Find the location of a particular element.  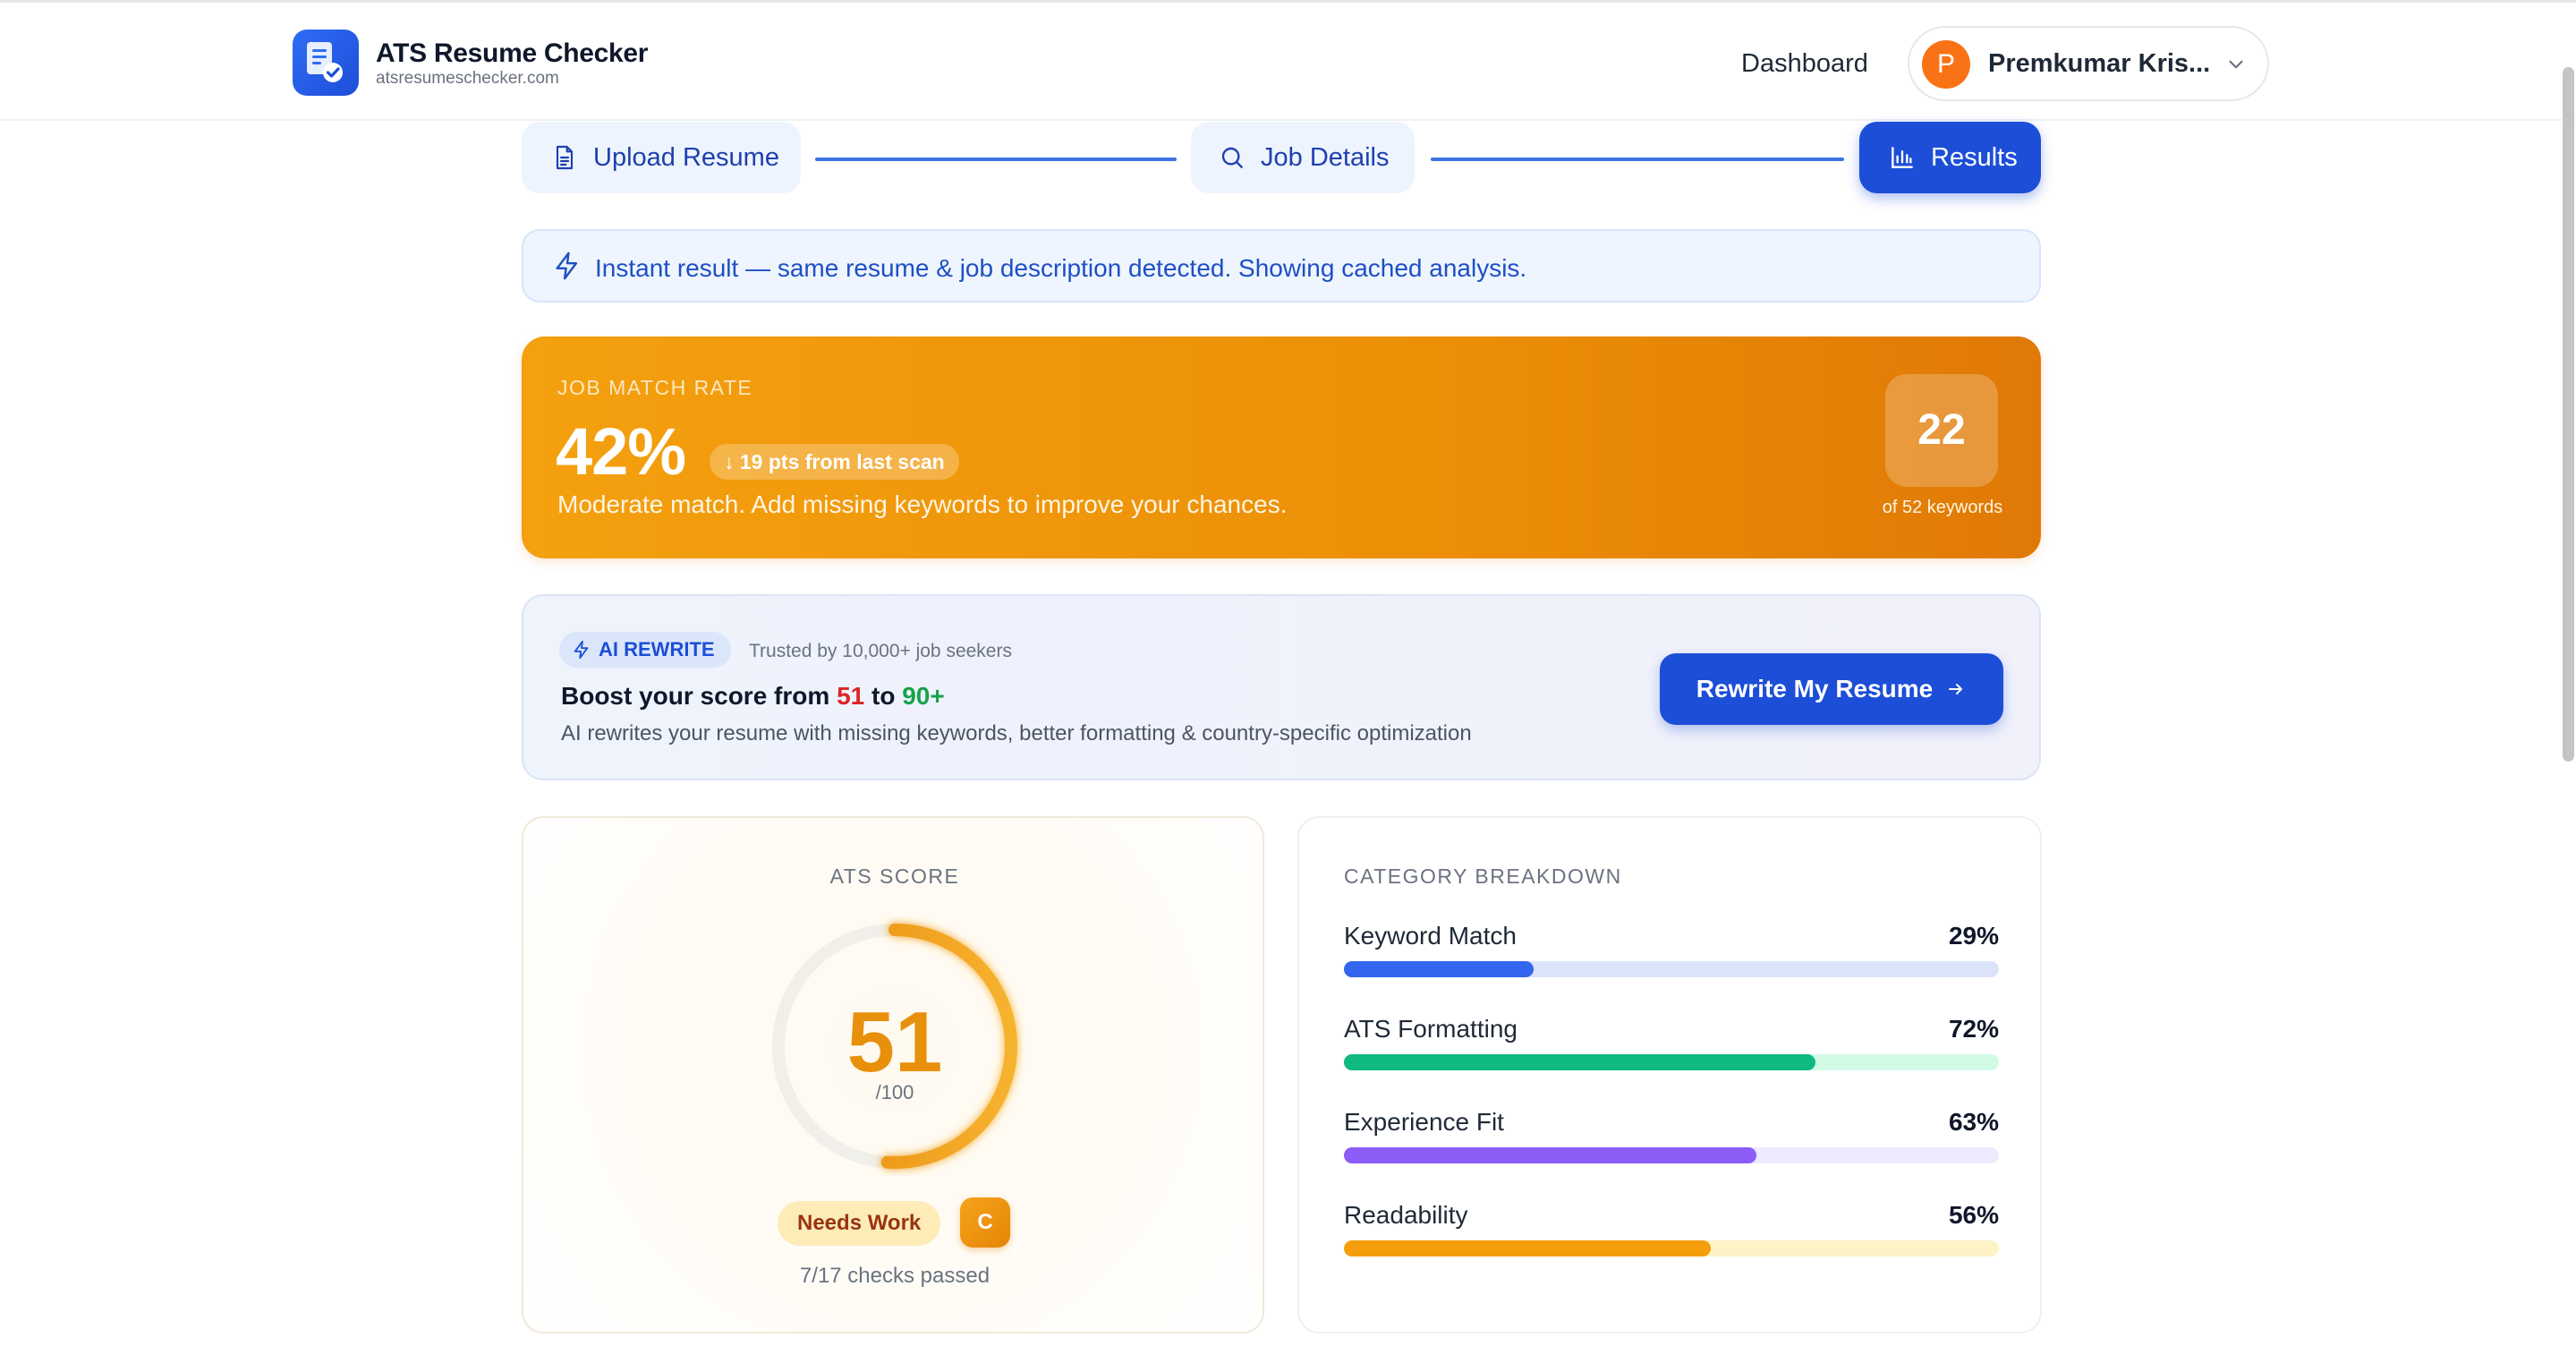

category-row-experience-fit: Experience Fit 63% is located at coordinates (1671, 1139).